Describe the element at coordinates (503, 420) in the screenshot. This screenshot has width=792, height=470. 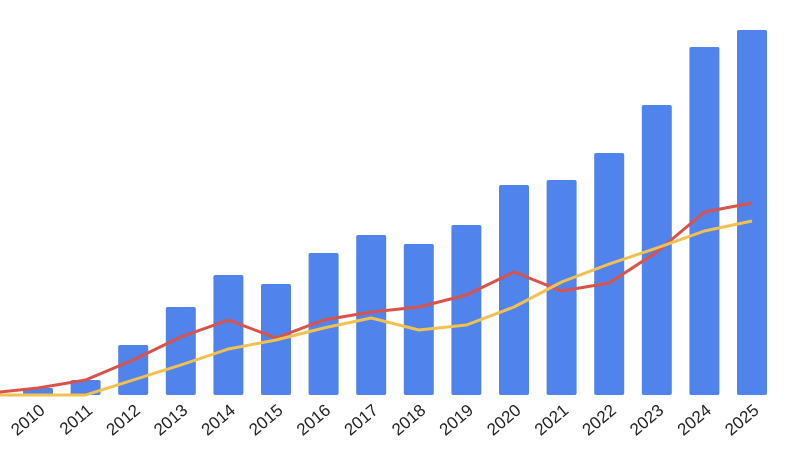
I see `x-tick-label: 2020` at that location.